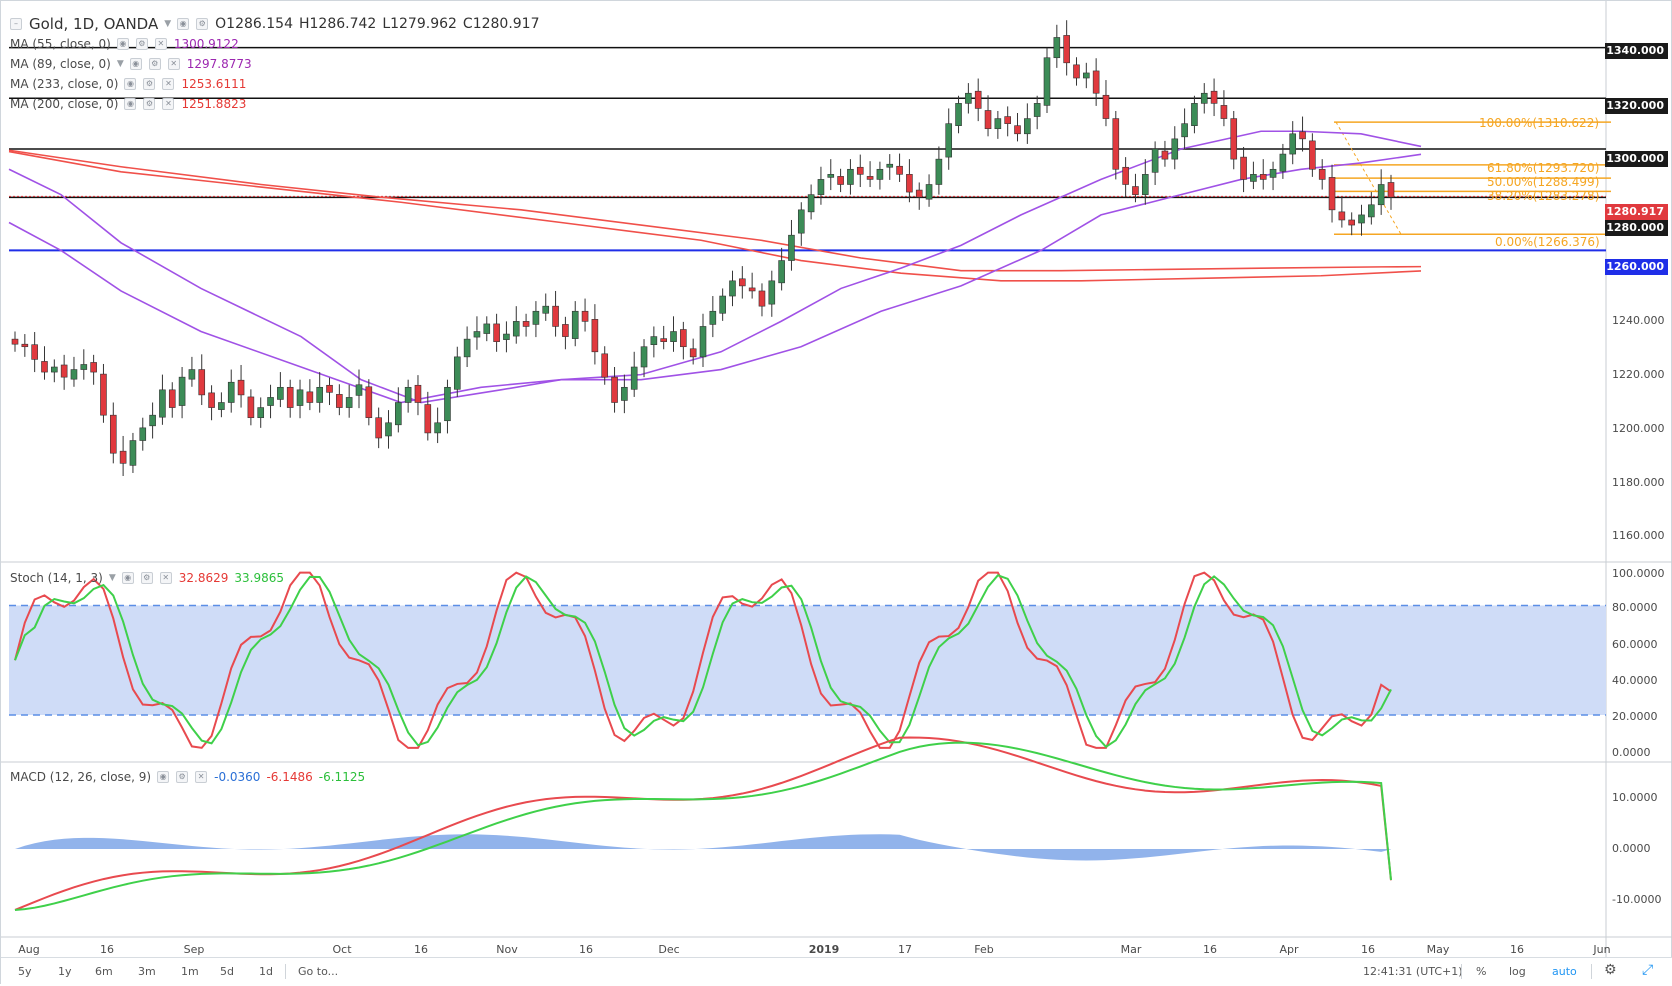  What do you see at coordinates (25, 971) in the screenshot?
I see `timeframe-5y-button: 5y` at bounding box center [25, 971].